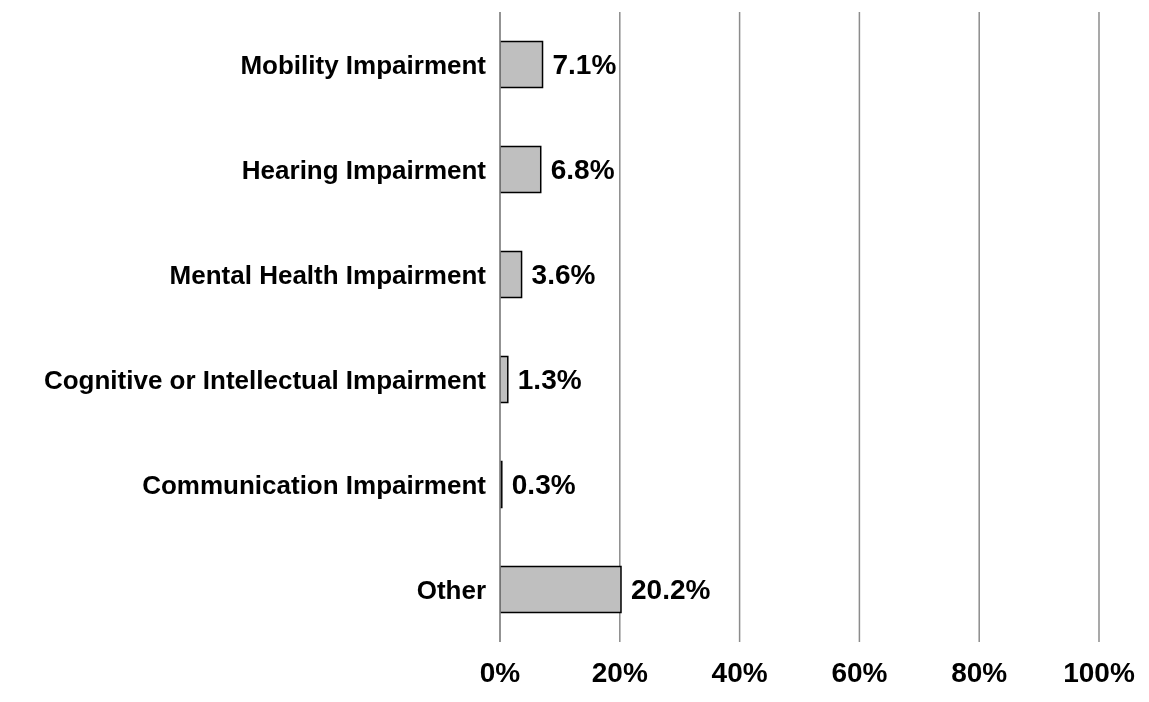 The image size is (1149, 702). I want to click on x-tick-label: 0%, so click(500, 672).